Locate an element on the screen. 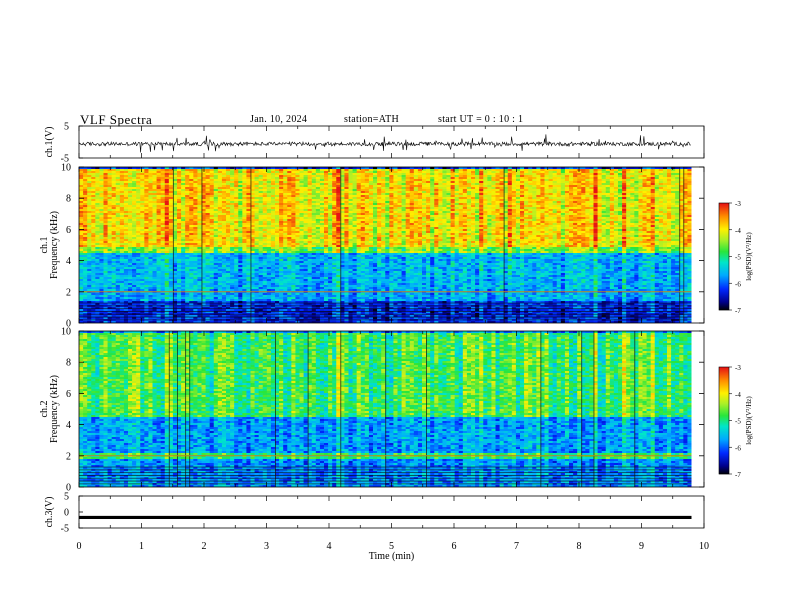 This screenshot has width=792, height=612. x-tick-label: 3 is located at coordinates (266, 546).